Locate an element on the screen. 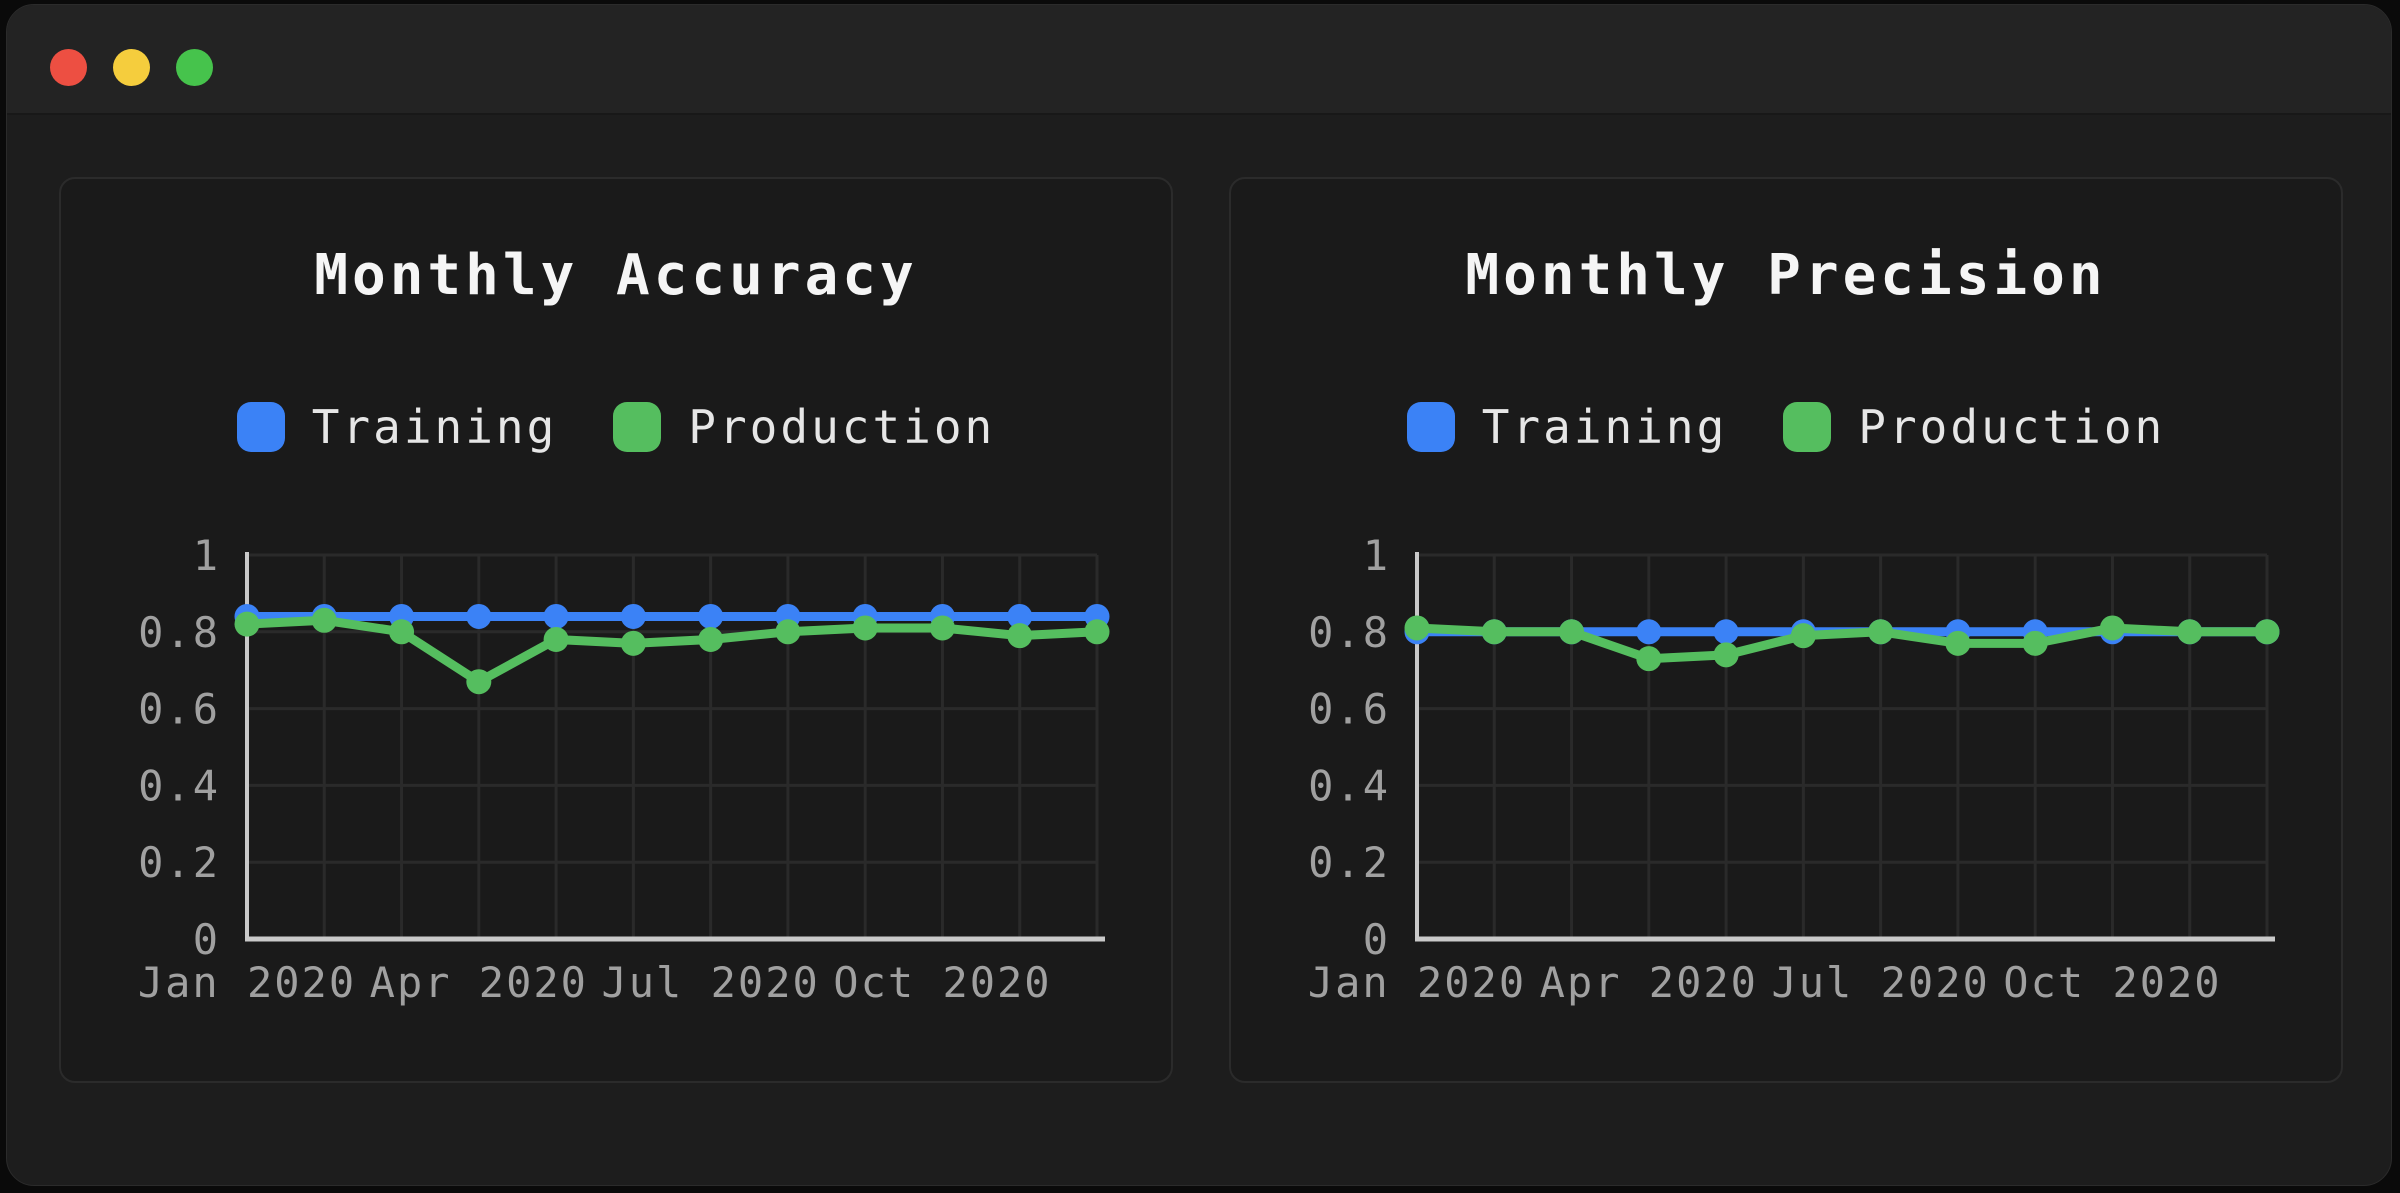 This screenshot has height=1193, width=2400. chart-title-accuracy: Monthly Accuracy is located at coordinates (616, 275).